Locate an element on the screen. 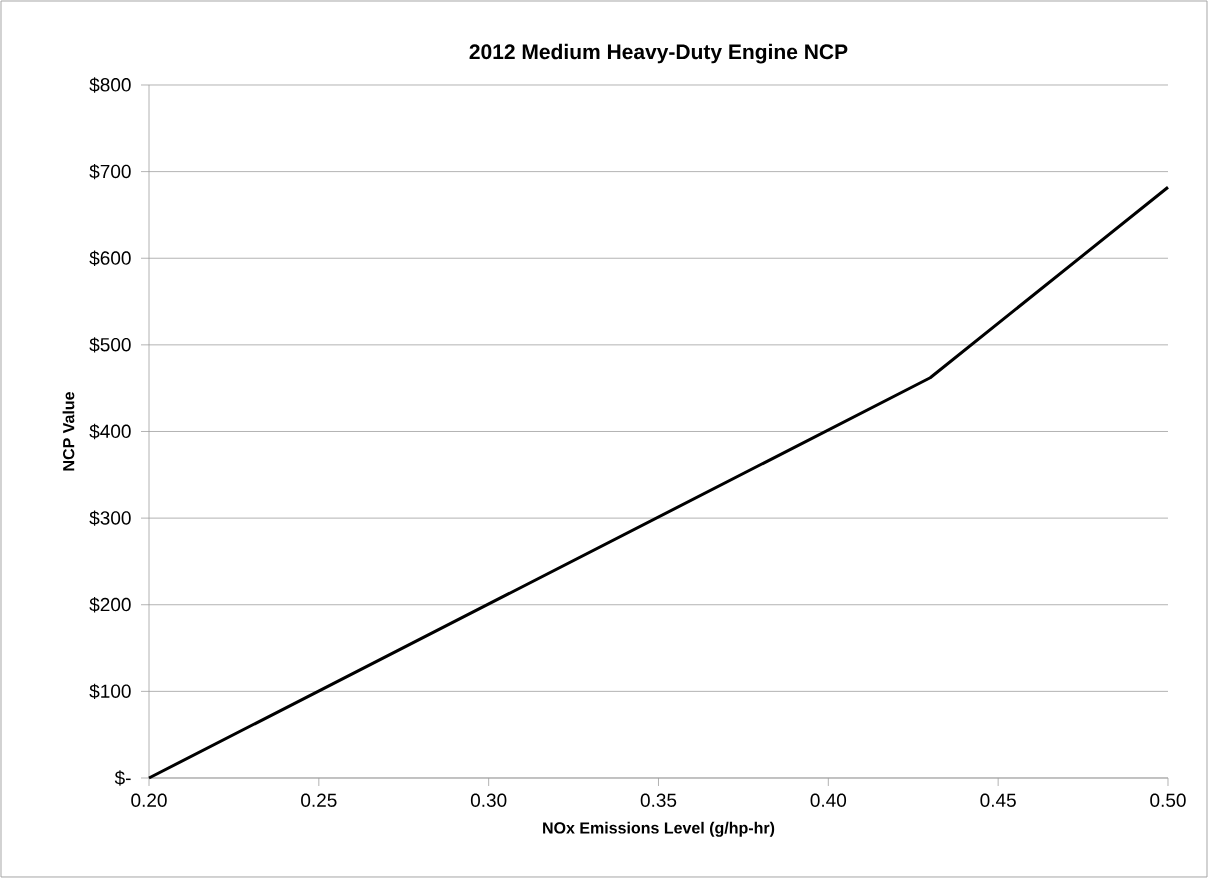  x-tick-label: 0.25 is located at coordinates (319, 800).